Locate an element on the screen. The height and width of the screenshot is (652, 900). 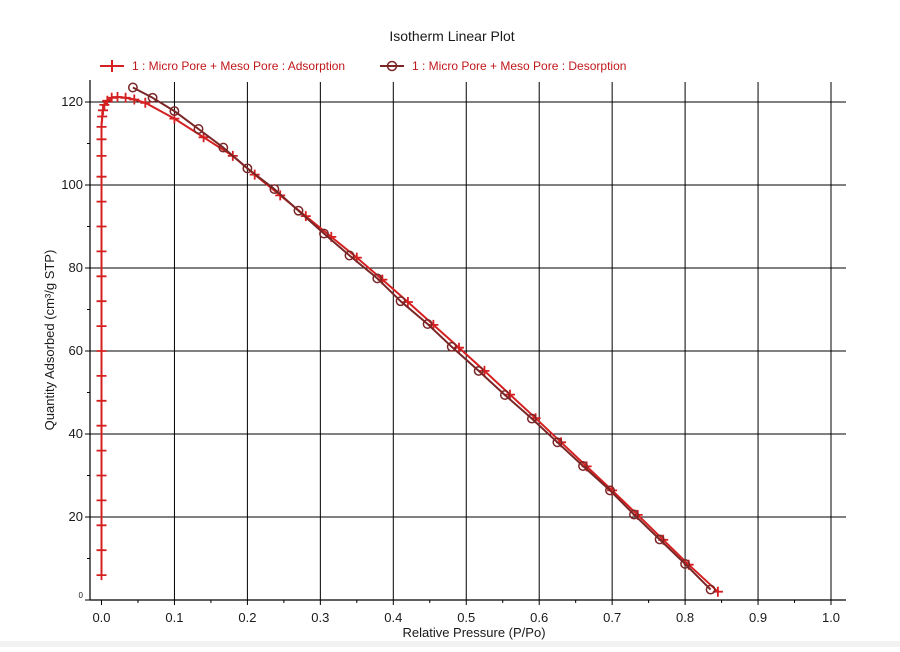
x-tick-label: 1.0 is located at coordinates (831, 617).